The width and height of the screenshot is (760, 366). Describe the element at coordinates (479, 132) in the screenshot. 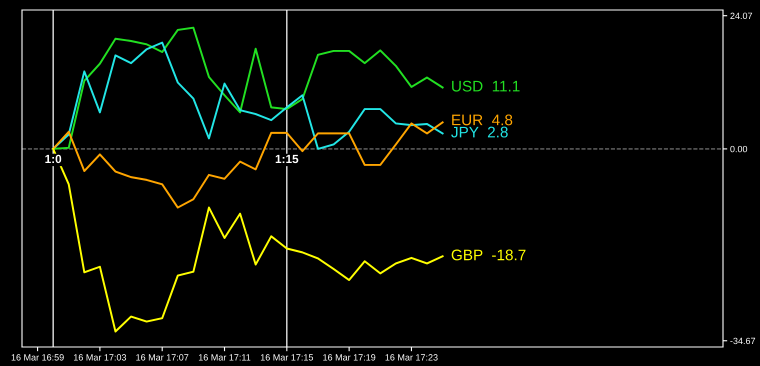

I see `annotation: JPY 2.8` at that location.